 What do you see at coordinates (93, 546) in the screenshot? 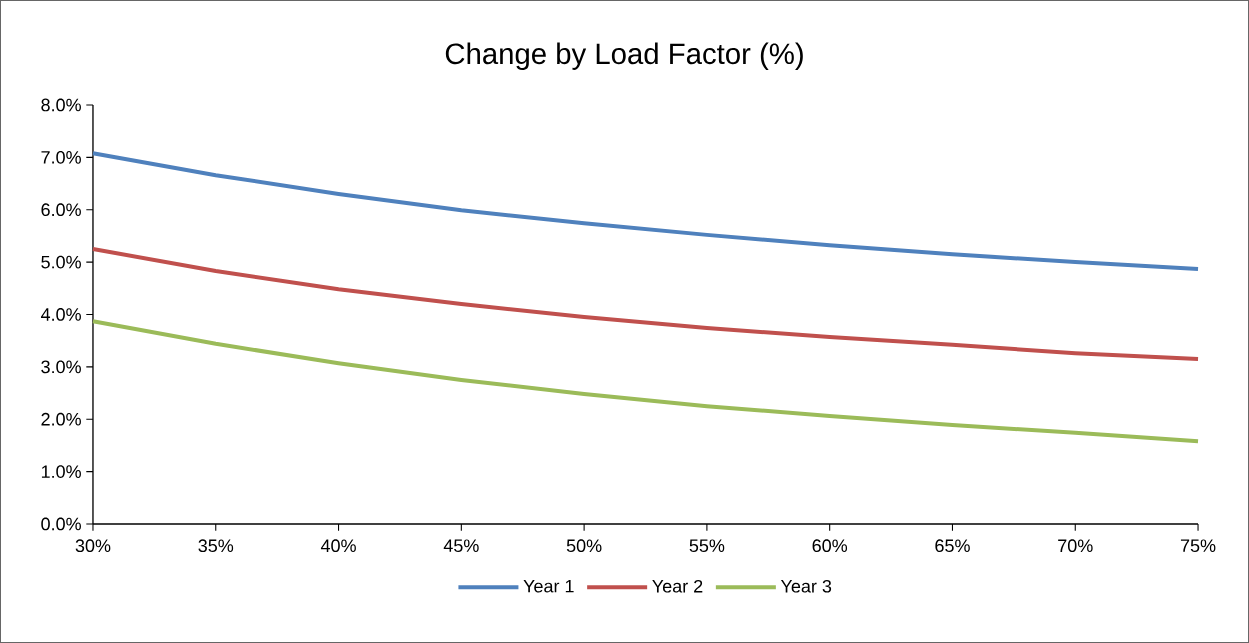
I see `x-tick-label: 30%` at bounding box center [93, 546].